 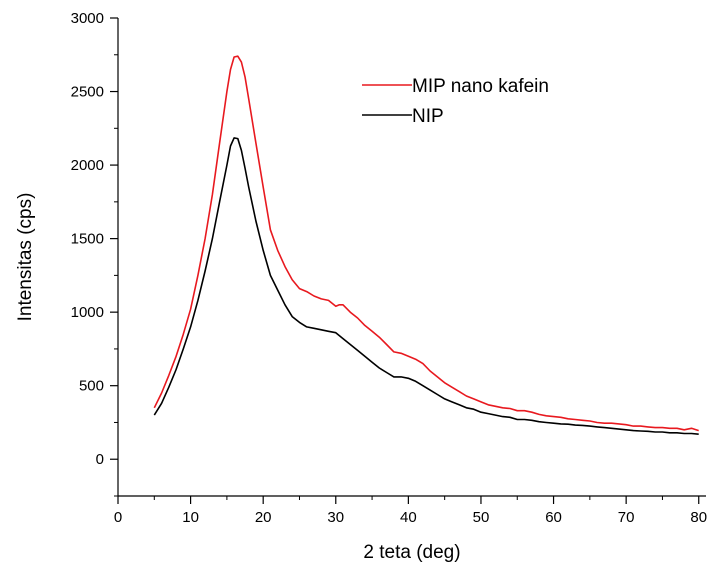 I want to click on y-tick-label: 3000, so click(x=87, y=18).